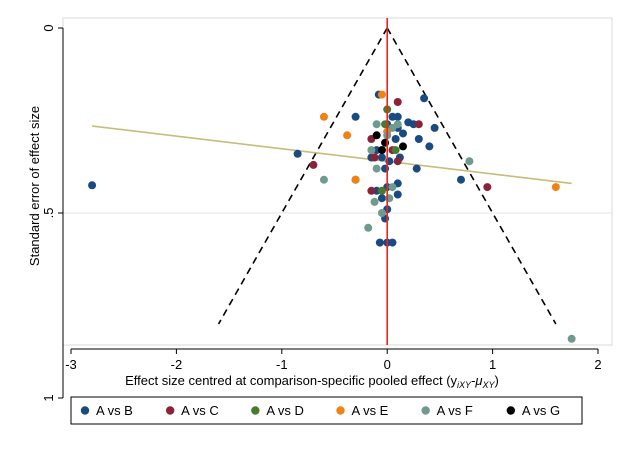  Describe the element at coordinates (455, 410) in the screenshot. I see `legend-label-4: A vs F` at that location.